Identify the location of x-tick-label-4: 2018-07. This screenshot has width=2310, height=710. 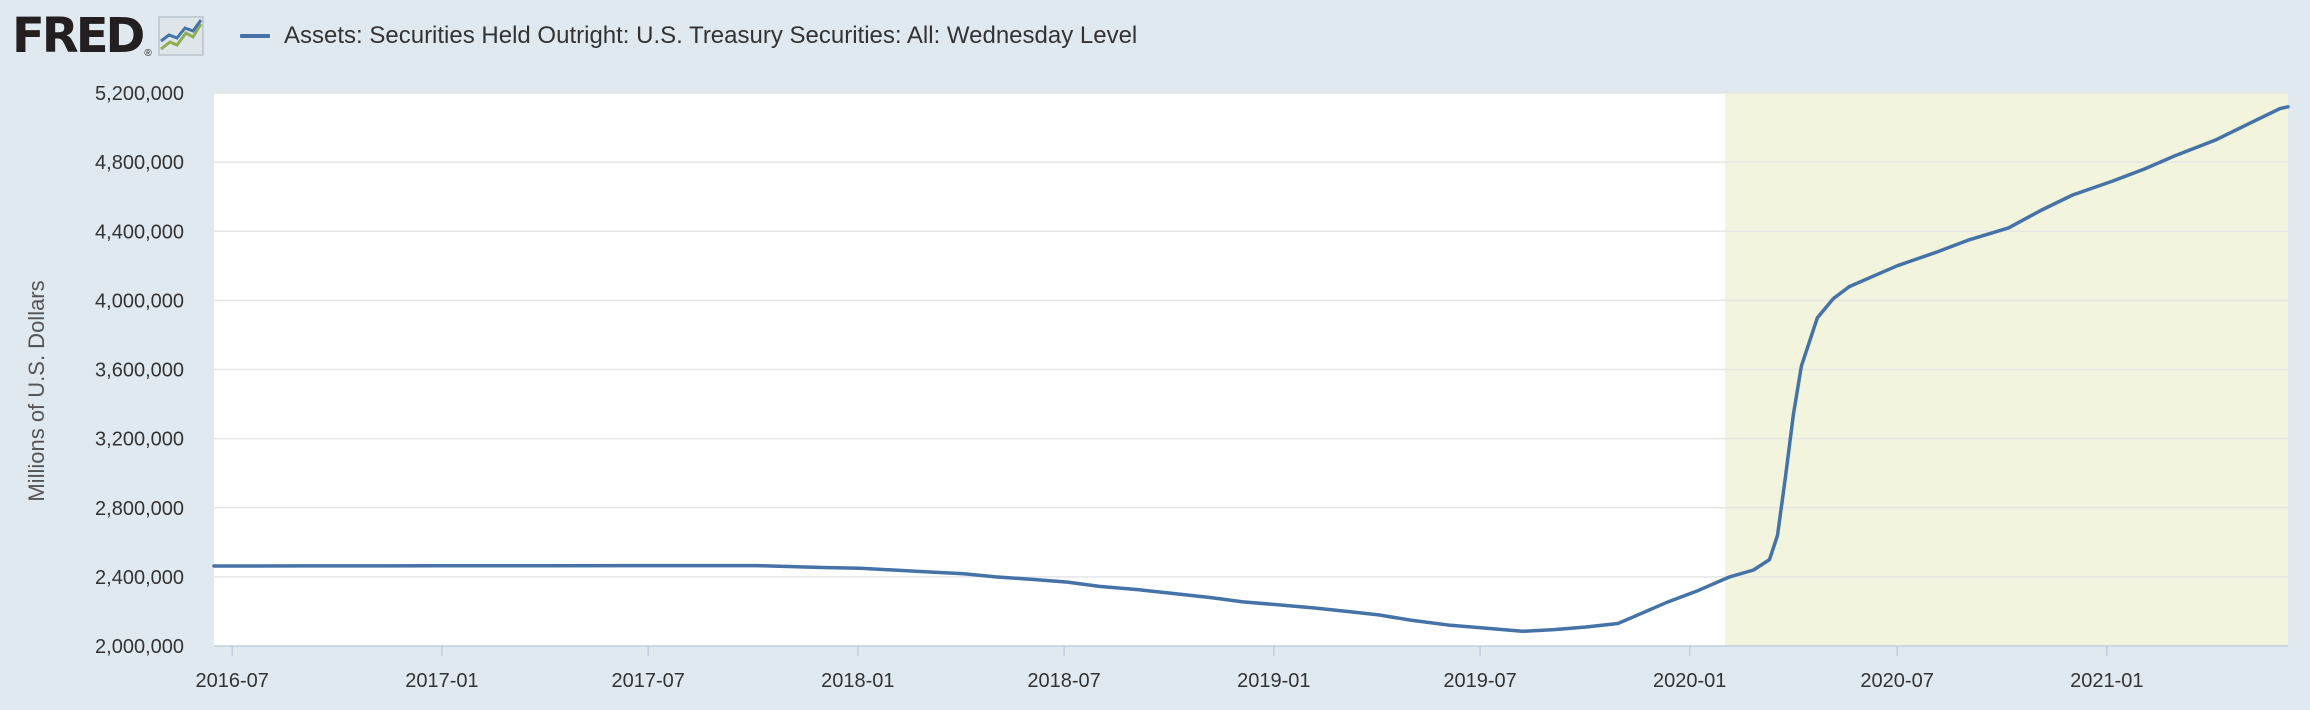
(1063, 681).